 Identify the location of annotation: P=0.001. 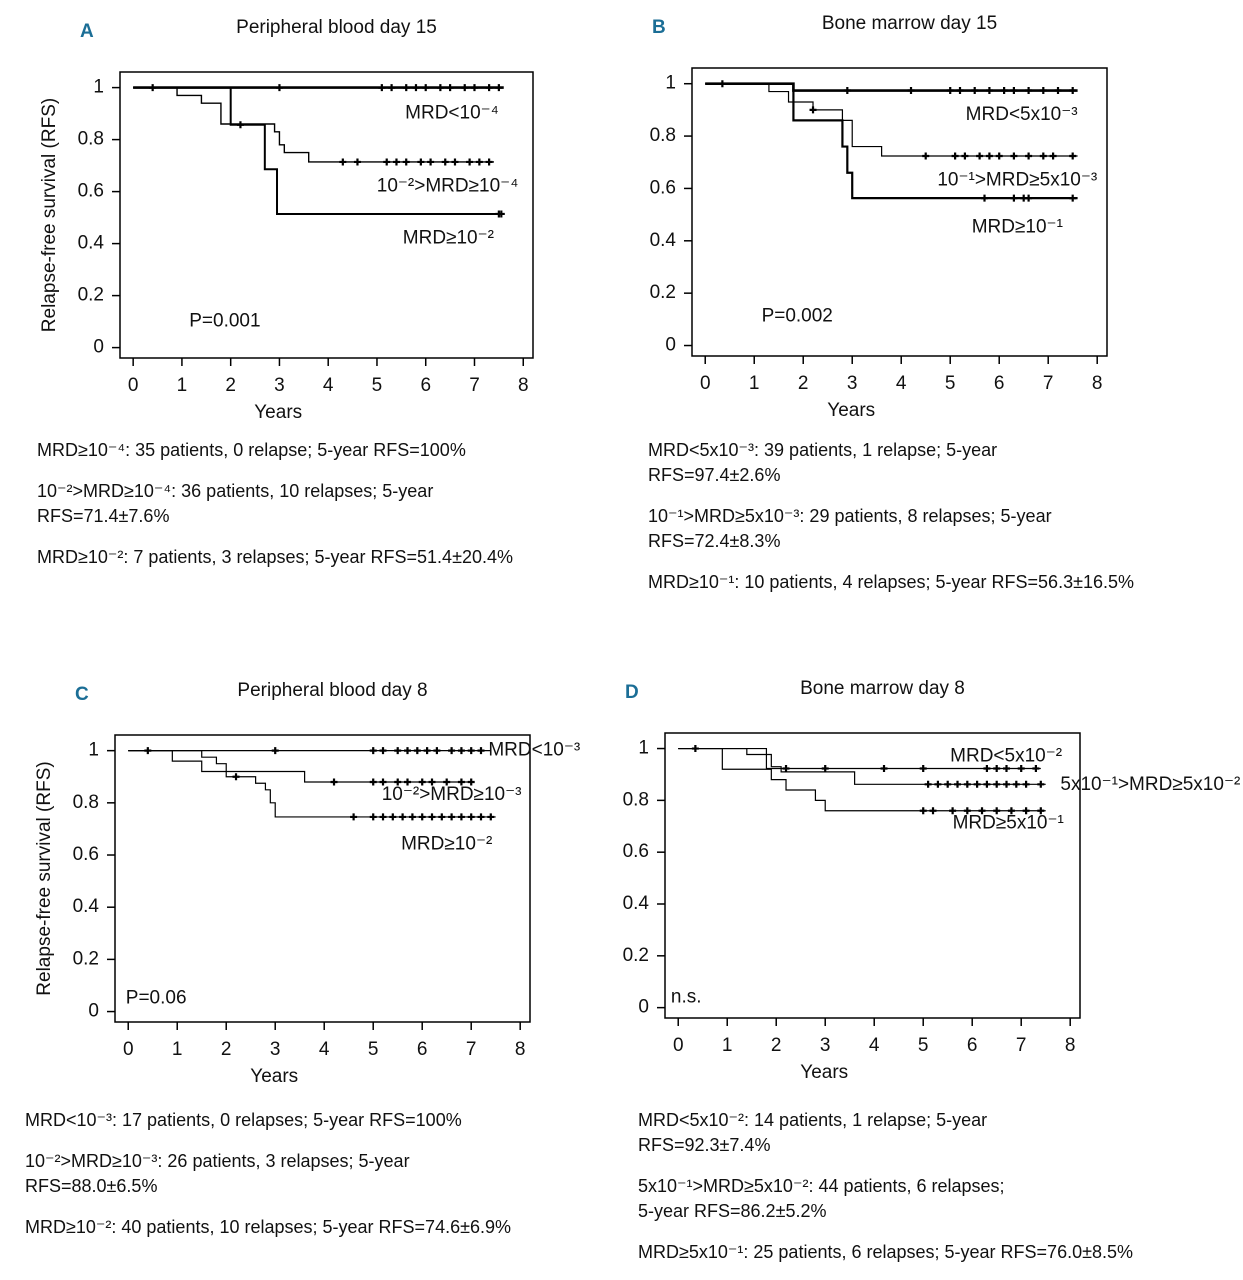
(224, 321).